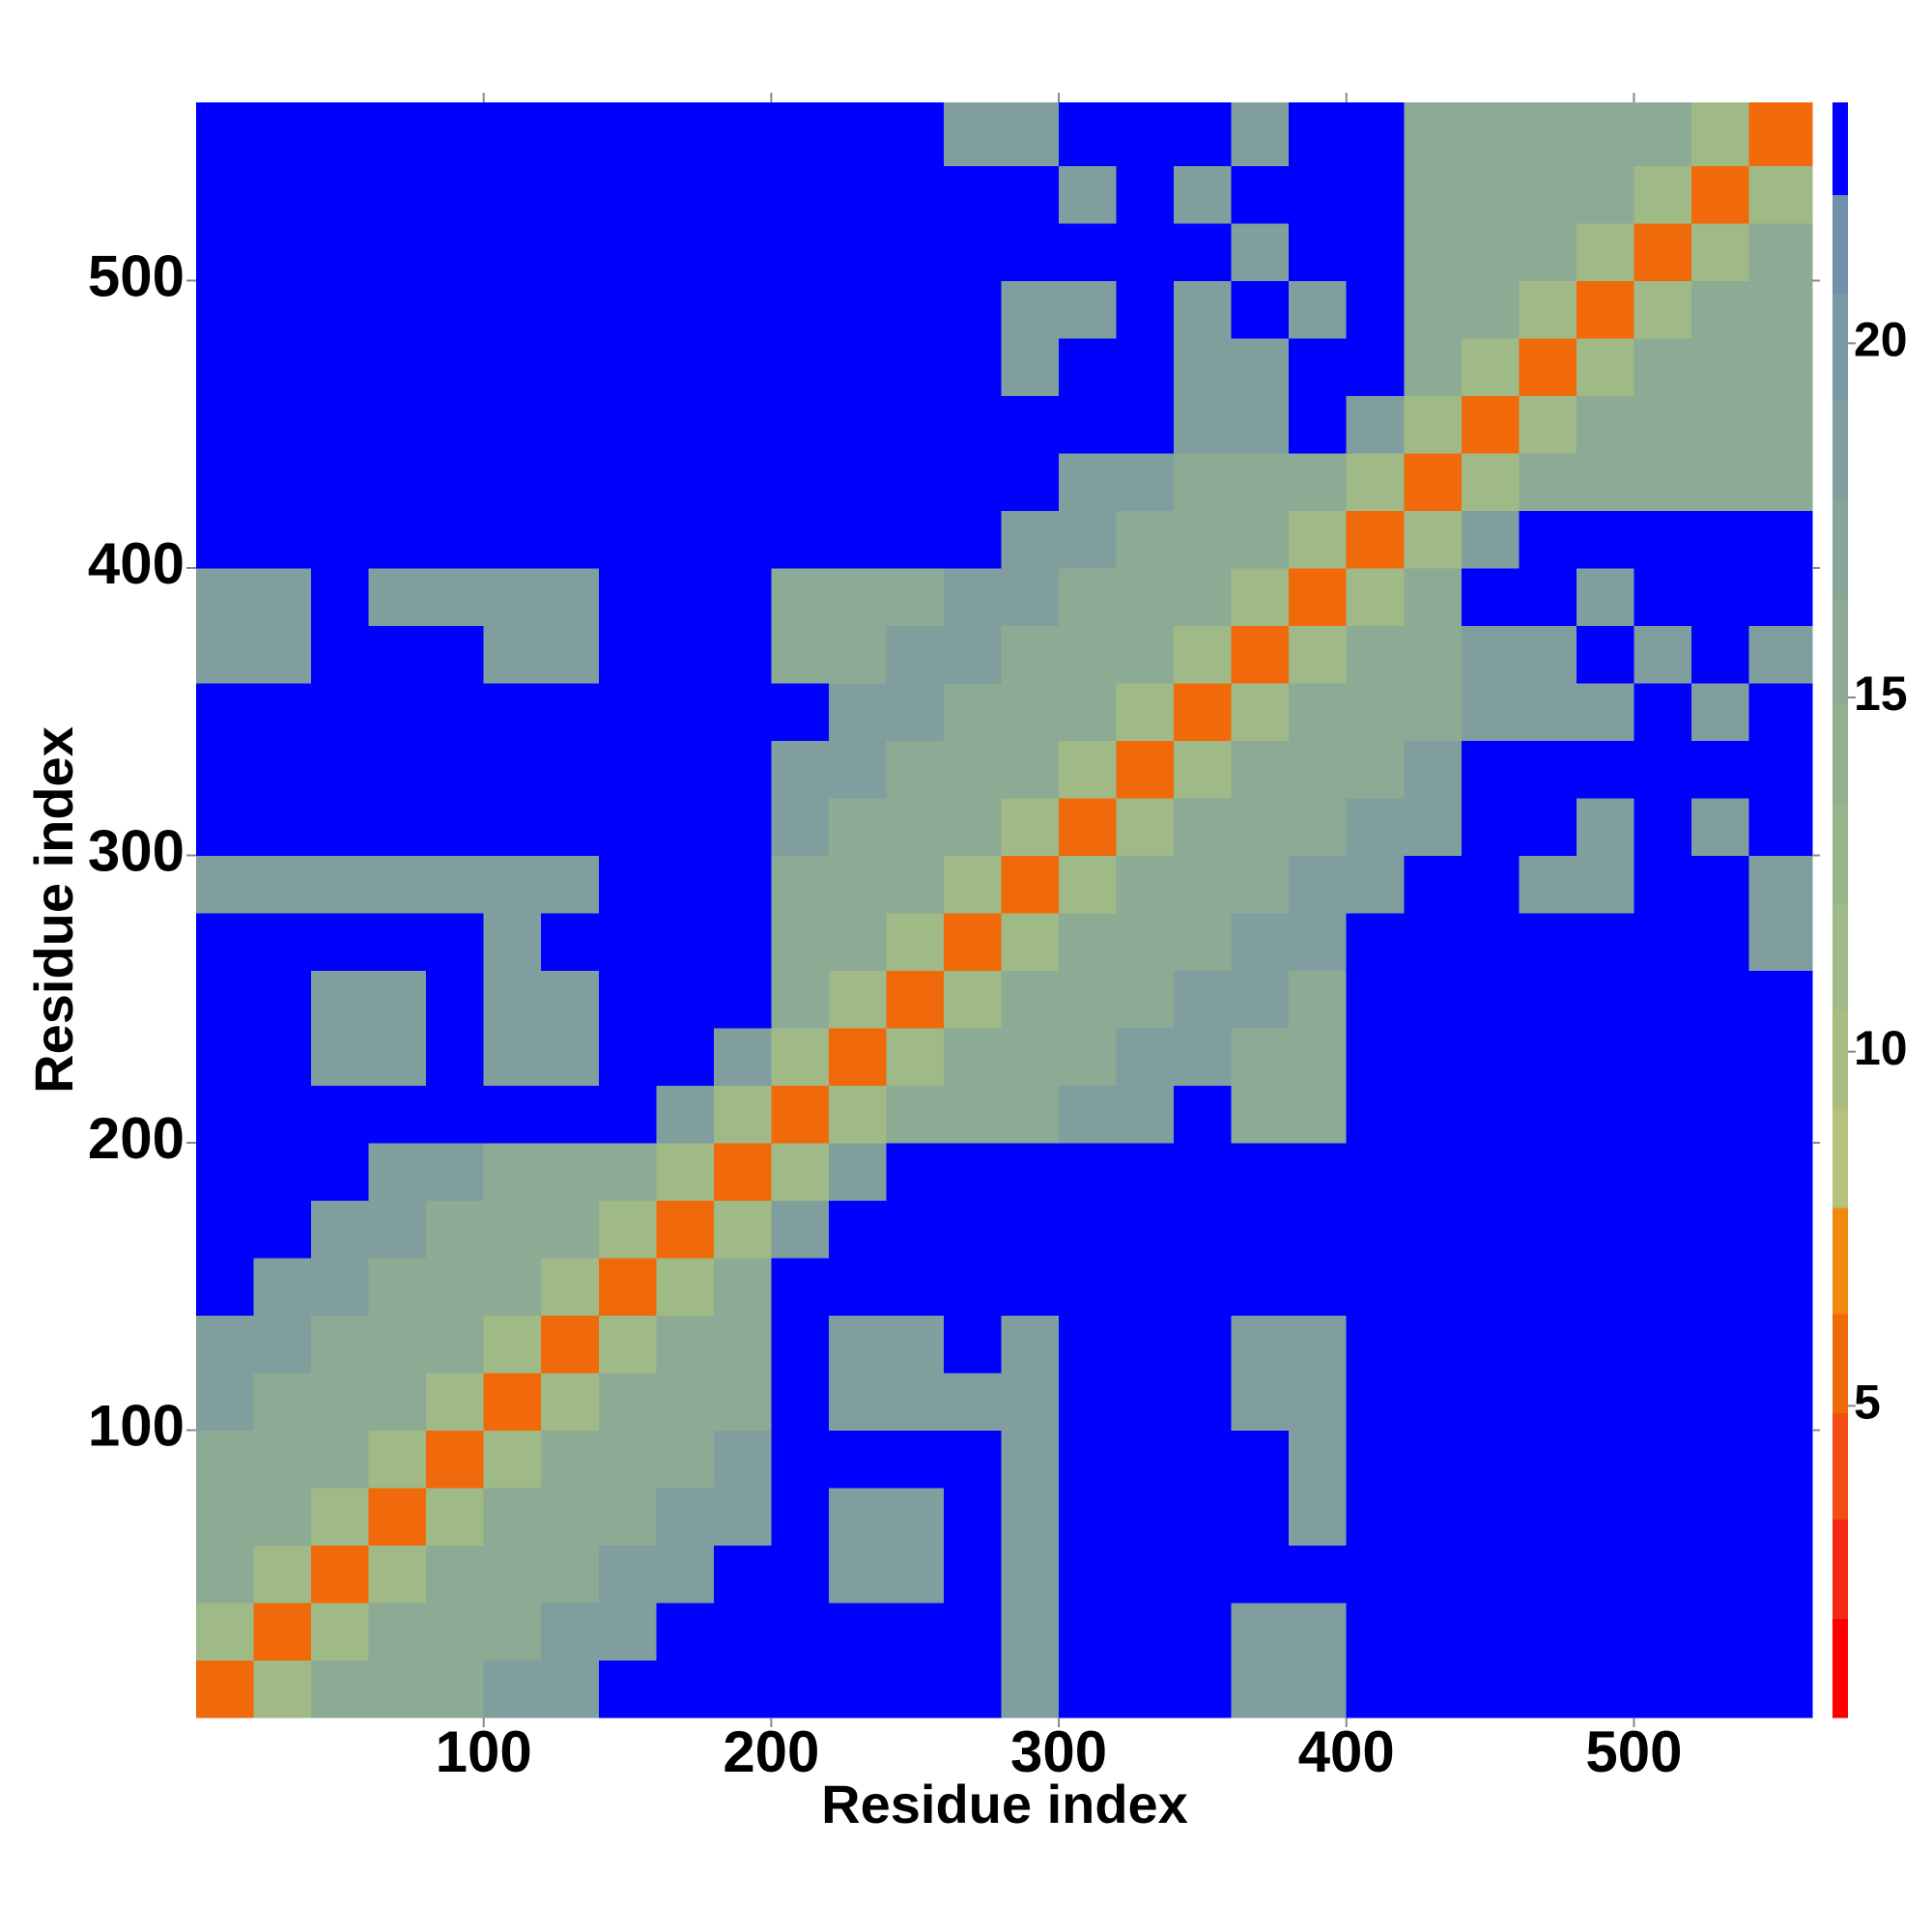  I want to click on colorbar-tick-label: 5, so click(1867, 1403).